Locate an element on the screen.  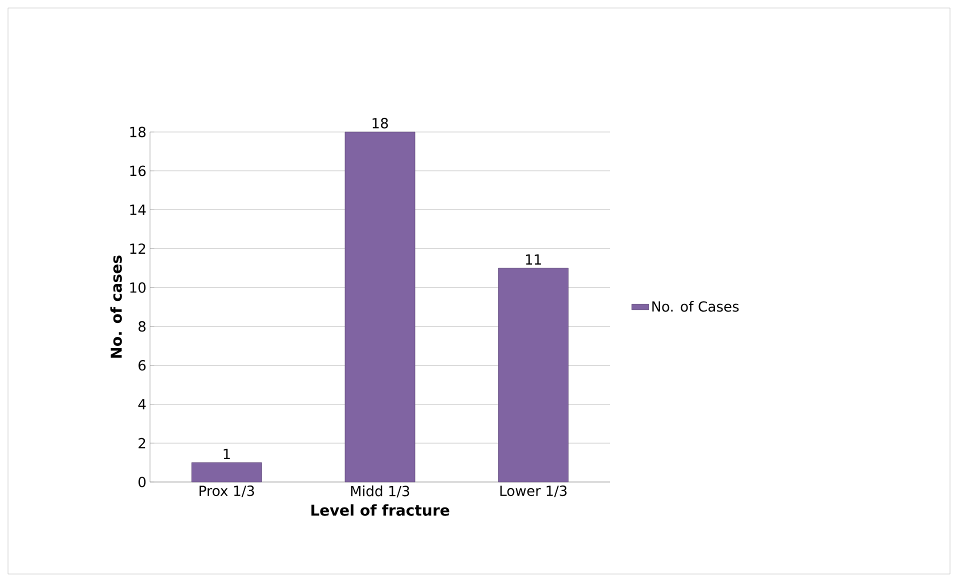
y-tick-label: 18 is located at coordinates (138, 132).